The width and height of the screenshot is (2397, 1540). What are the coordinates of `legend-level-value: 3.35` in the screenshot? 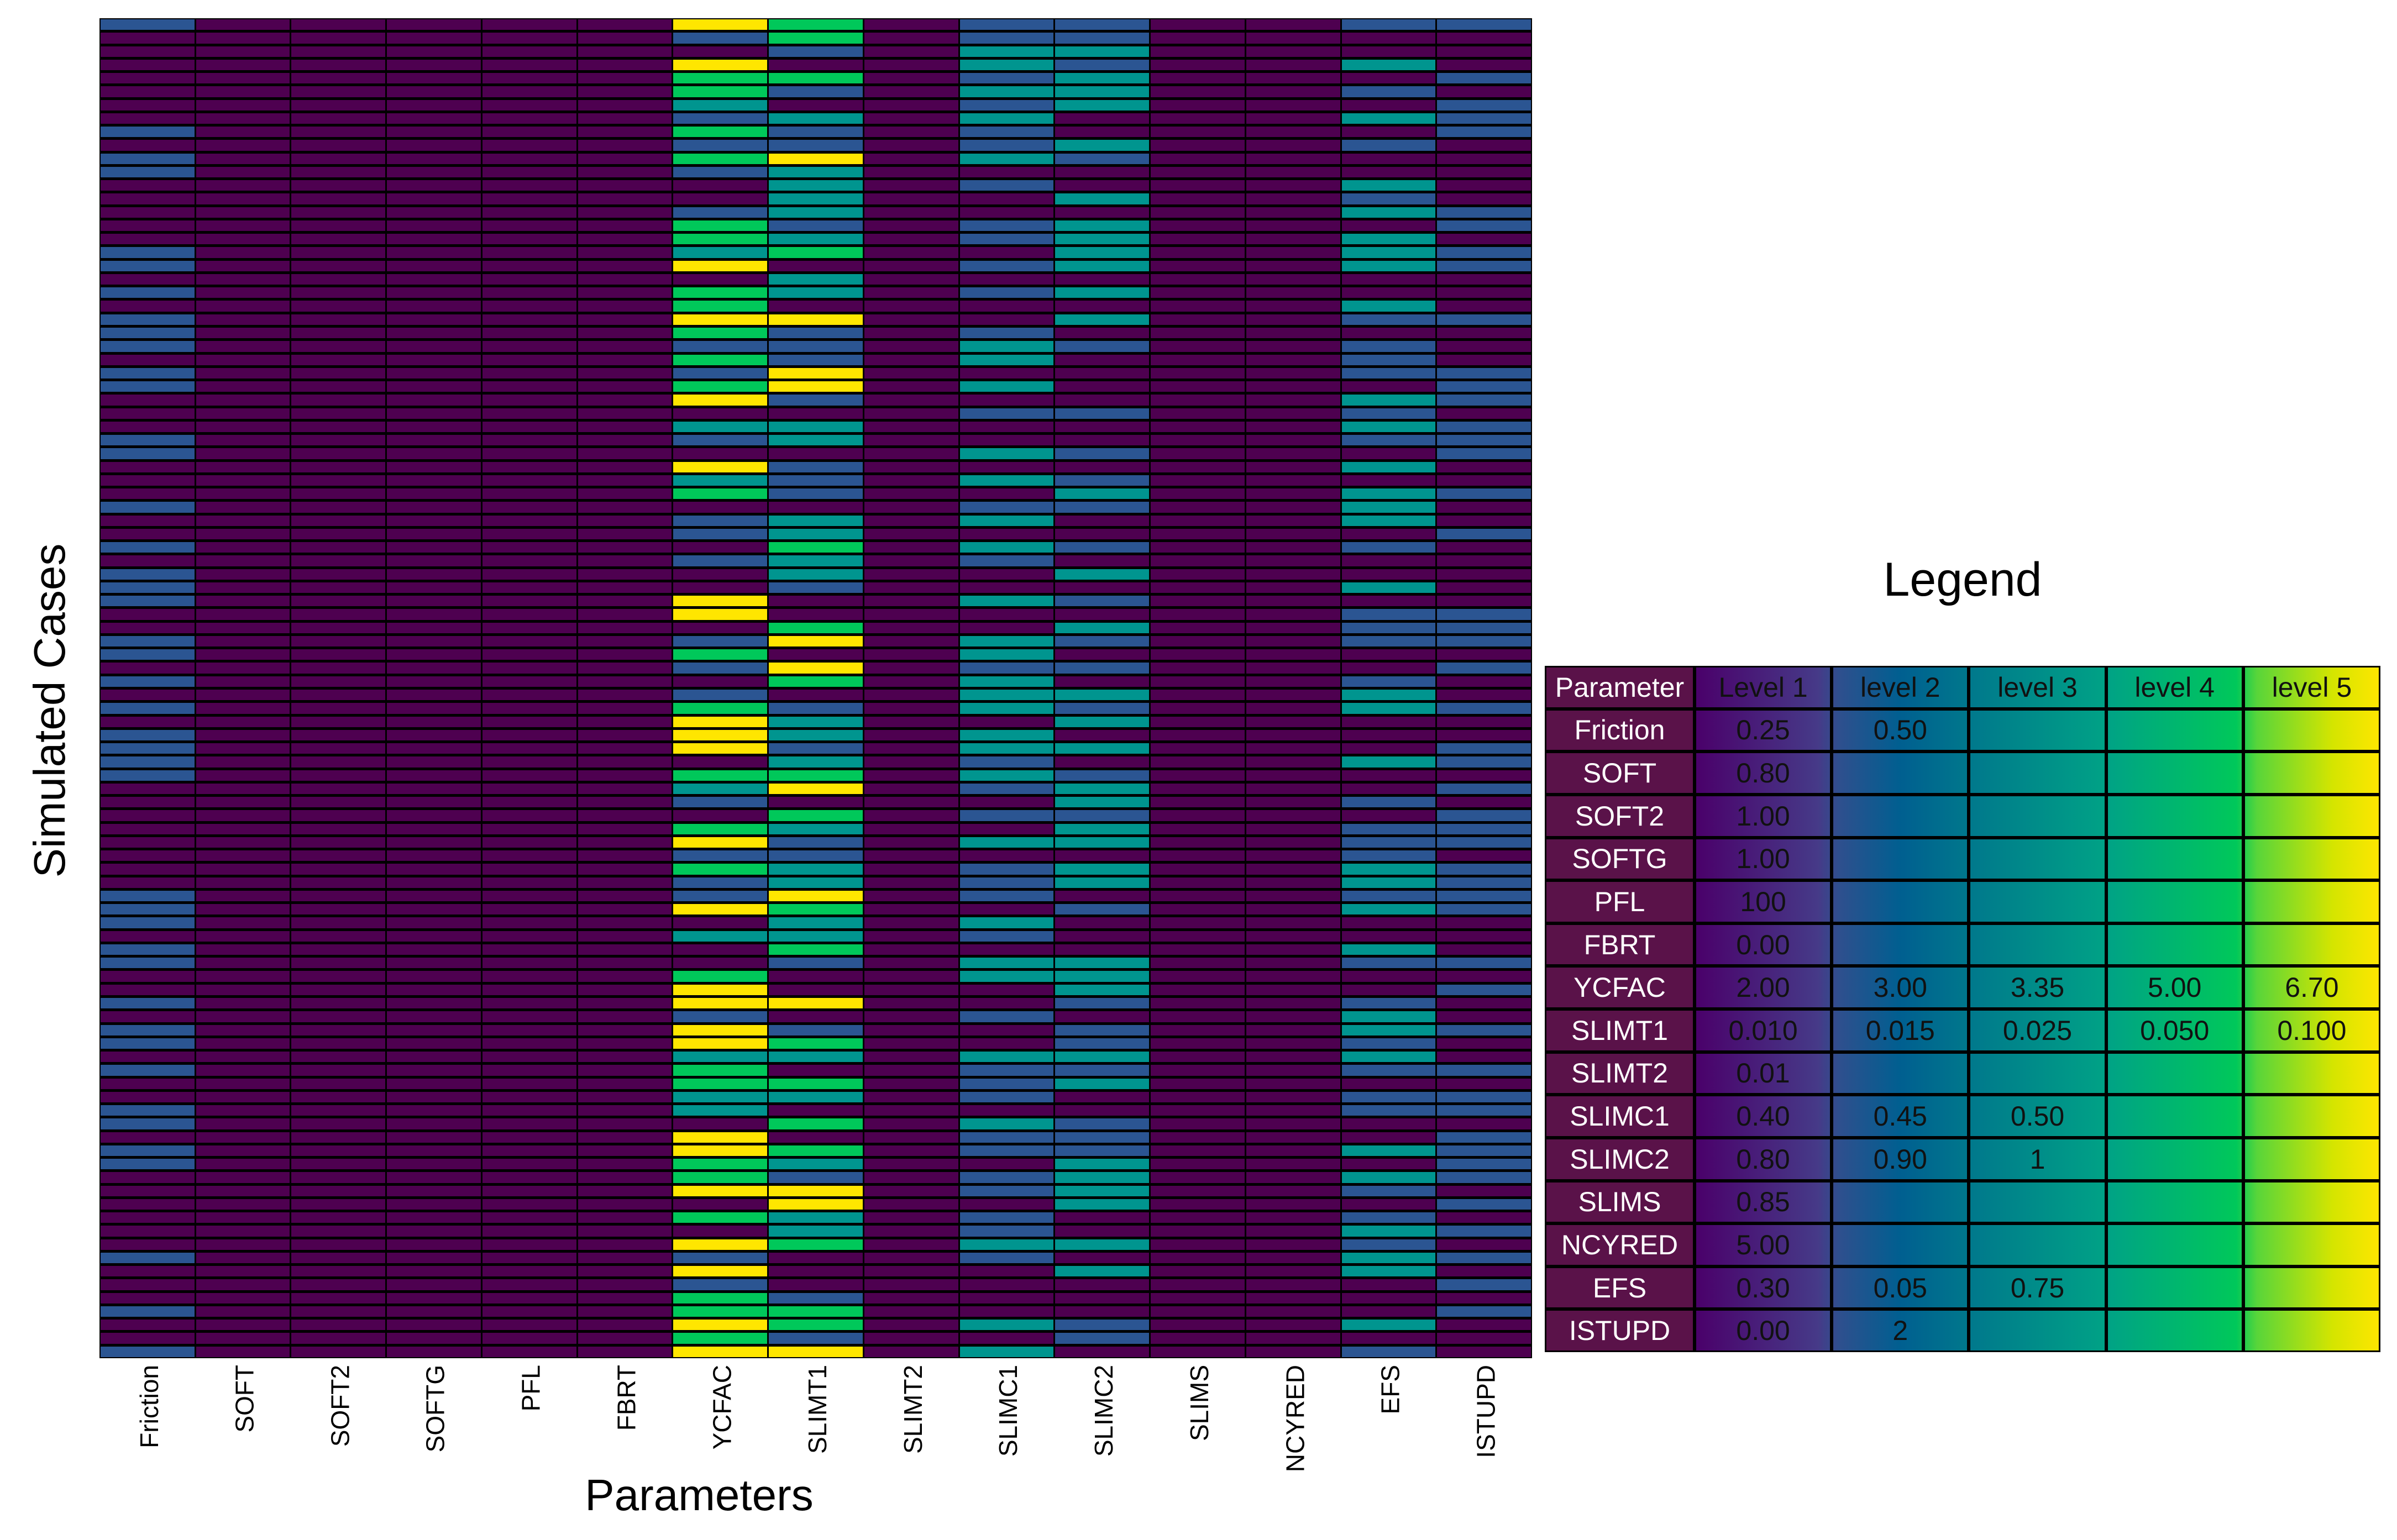 It's located at (2037, 987).